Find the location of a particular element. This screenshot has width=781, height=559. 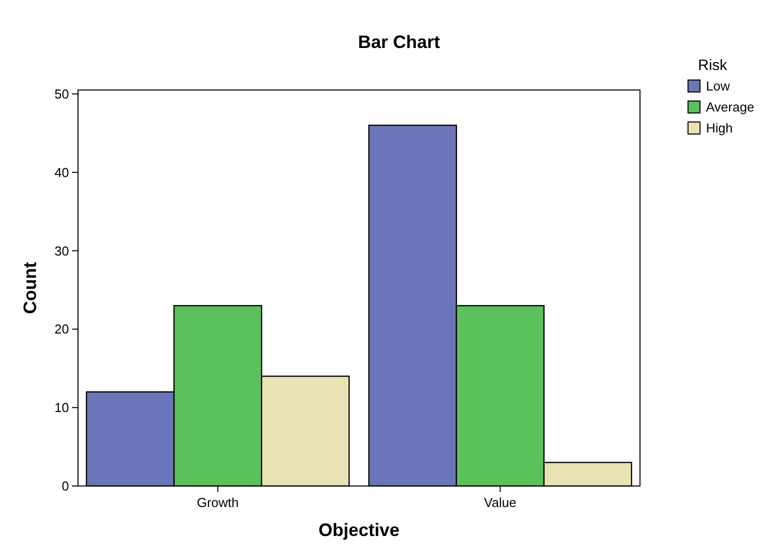

legend-title: Risk is located at coordinates (713, 65).